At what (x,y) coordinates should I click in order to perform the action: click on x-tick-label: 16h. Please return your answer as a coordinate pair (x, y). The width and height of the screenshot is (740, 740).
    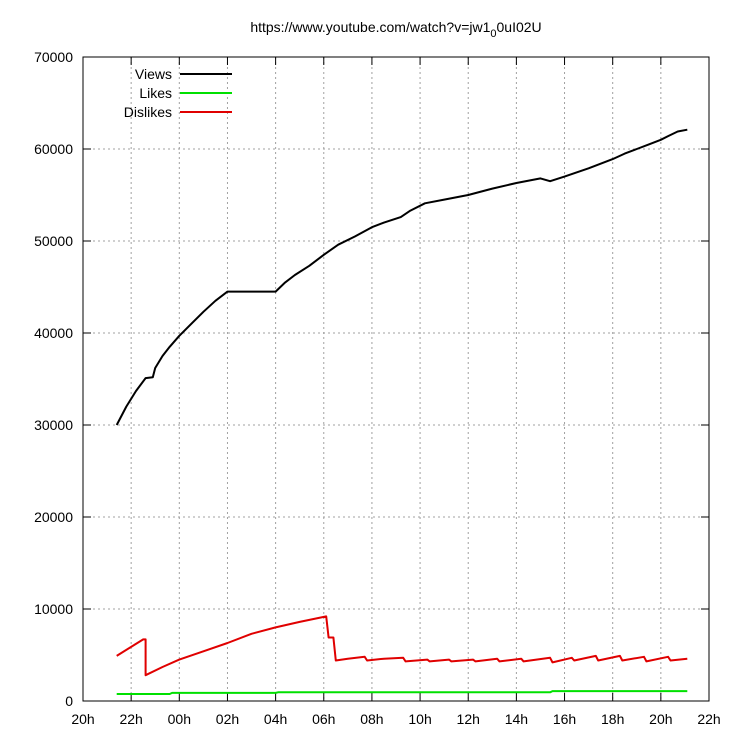
    Looking at the image, I should click on (564, 719).